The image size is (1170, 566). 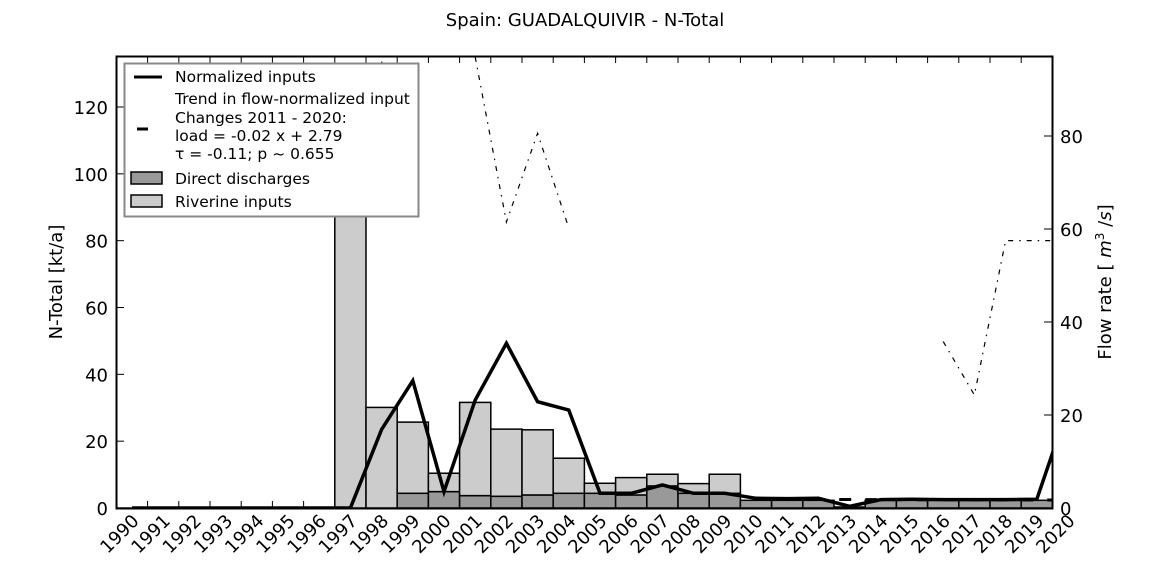 What do you see at coordinates (631, 501) in the screenshot?
I see `bar-direct-2006` at bounding box center [631, 501].